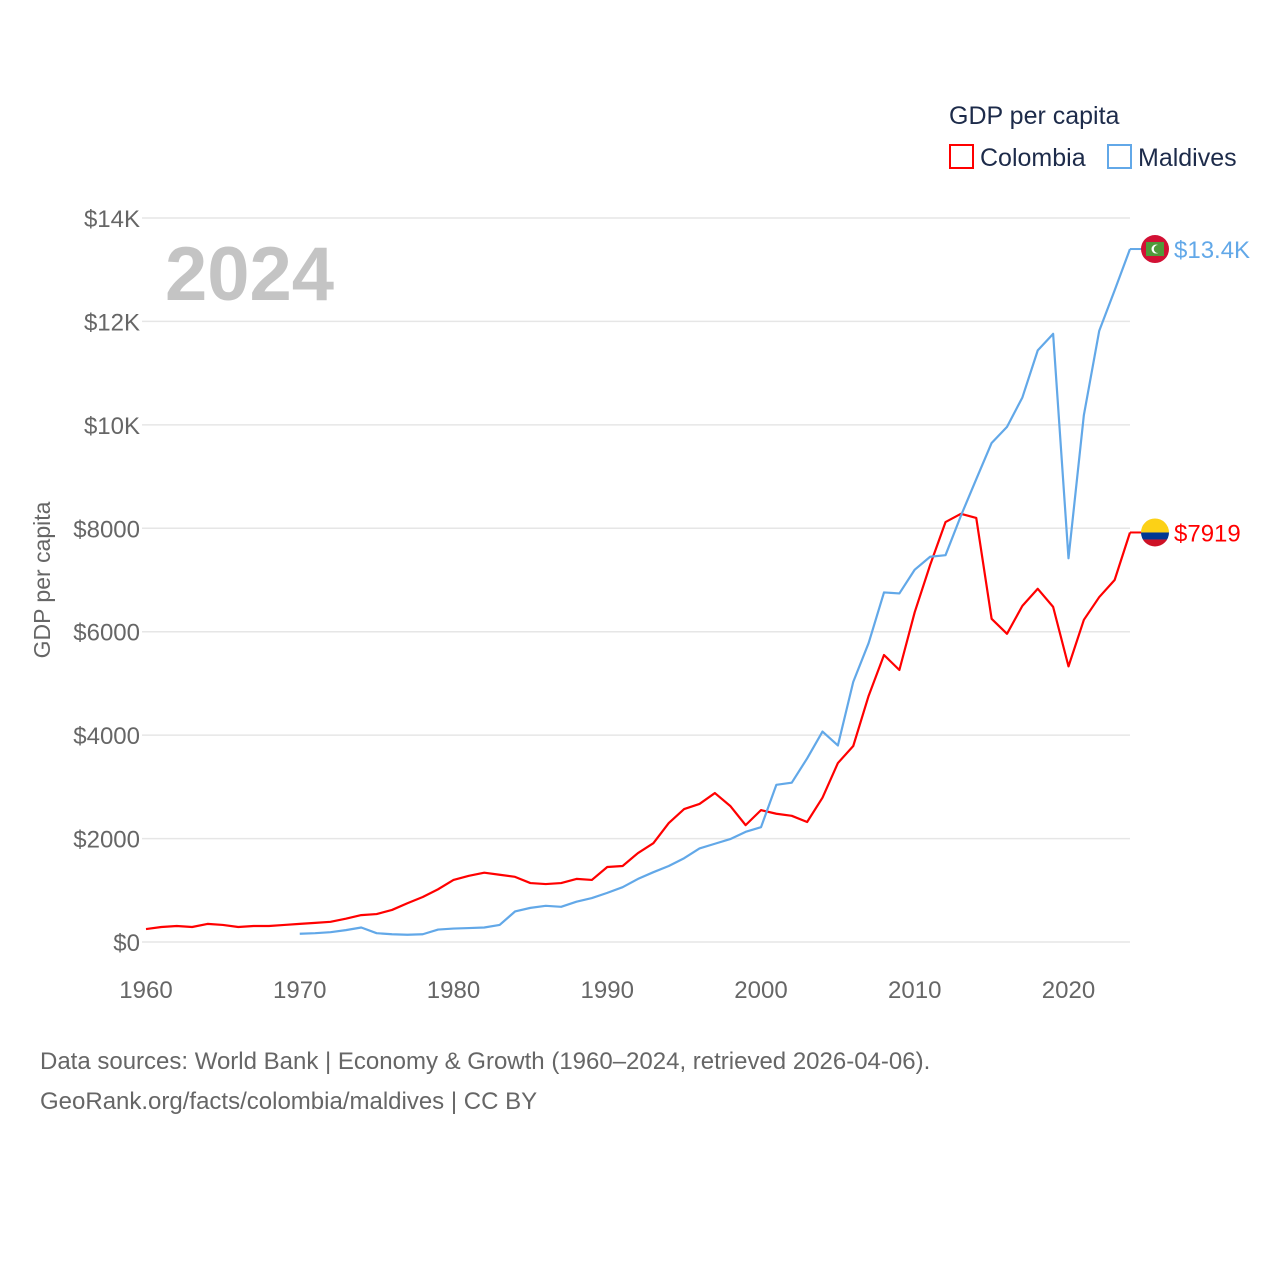 This screenshot has width=1280, height=1280. I want to click on x-axis: 1960 1970 1980 1990 2000 2010 2020, so click(607, 990).